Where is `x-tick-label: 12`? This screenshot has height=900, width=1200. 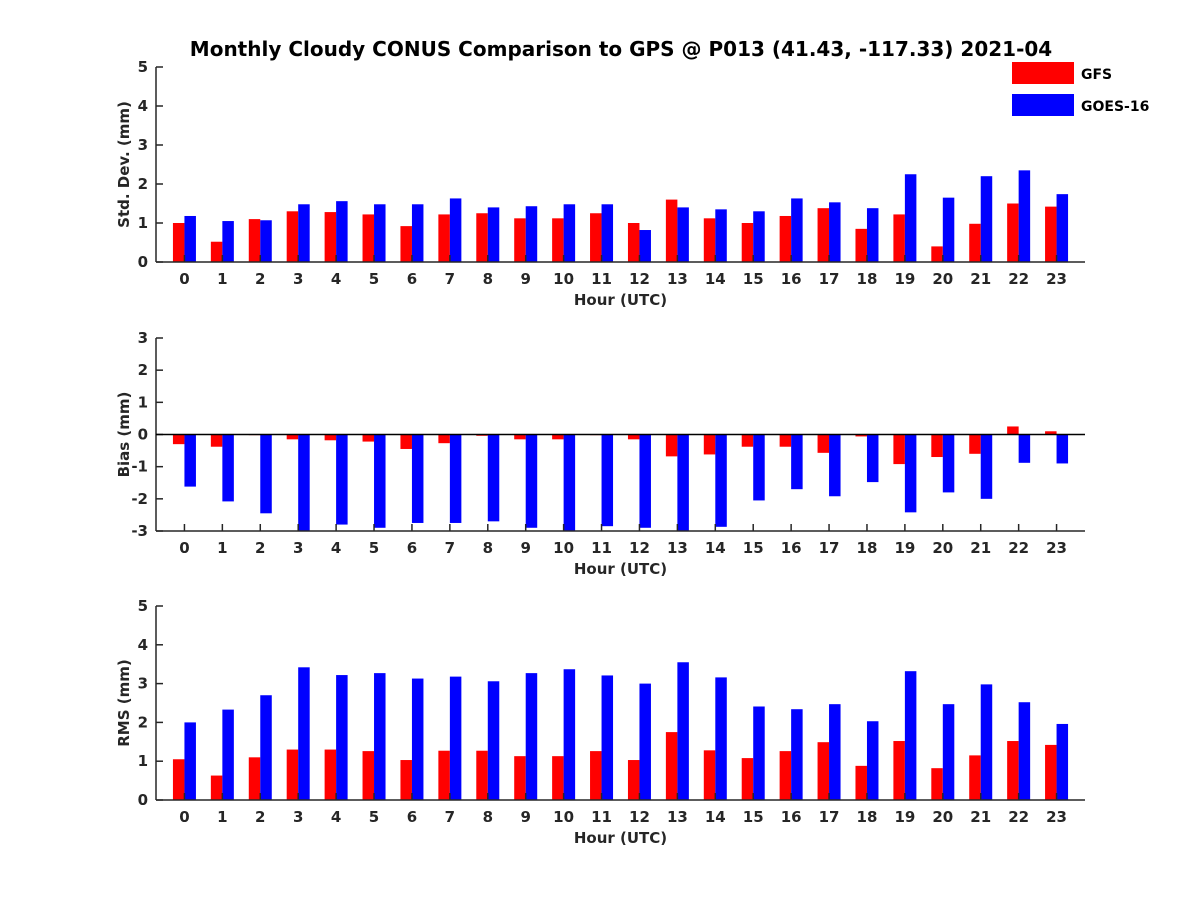
x-tick-label: 12 is located at coordinates (639, 548).